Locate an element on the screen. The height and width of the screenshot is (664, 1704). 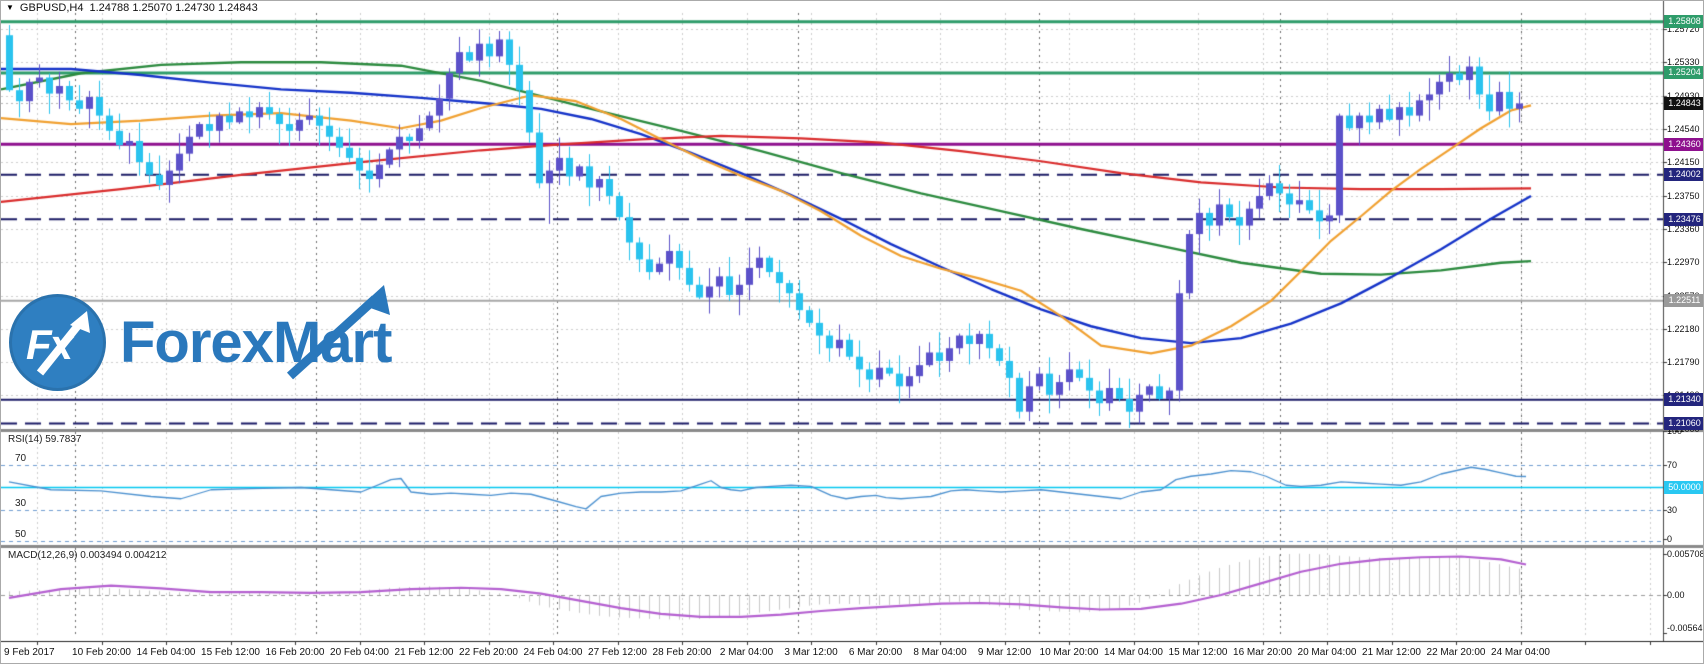
time-axis-label: 21 Feb 12:00 is located at coordinates (424, 652).